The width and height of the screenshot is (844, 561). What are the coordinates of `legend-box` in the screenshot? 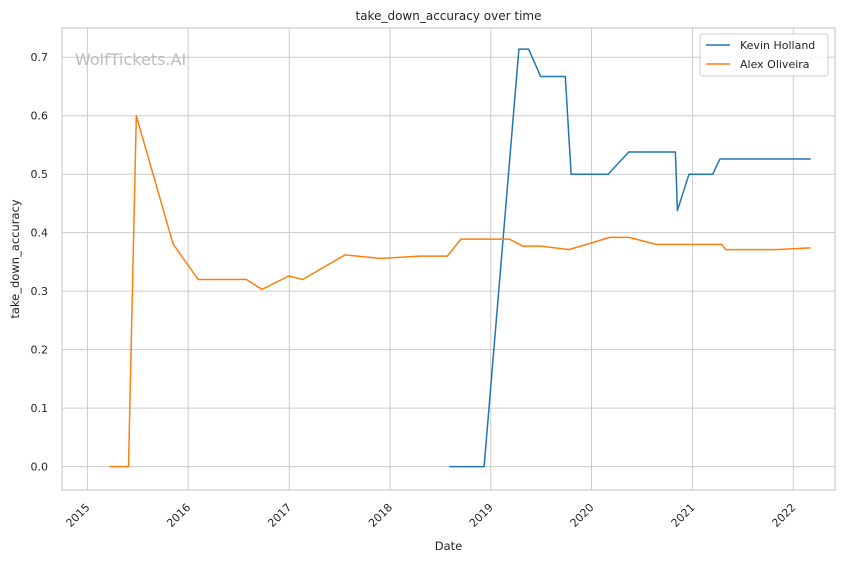 It's located at (764, 55).